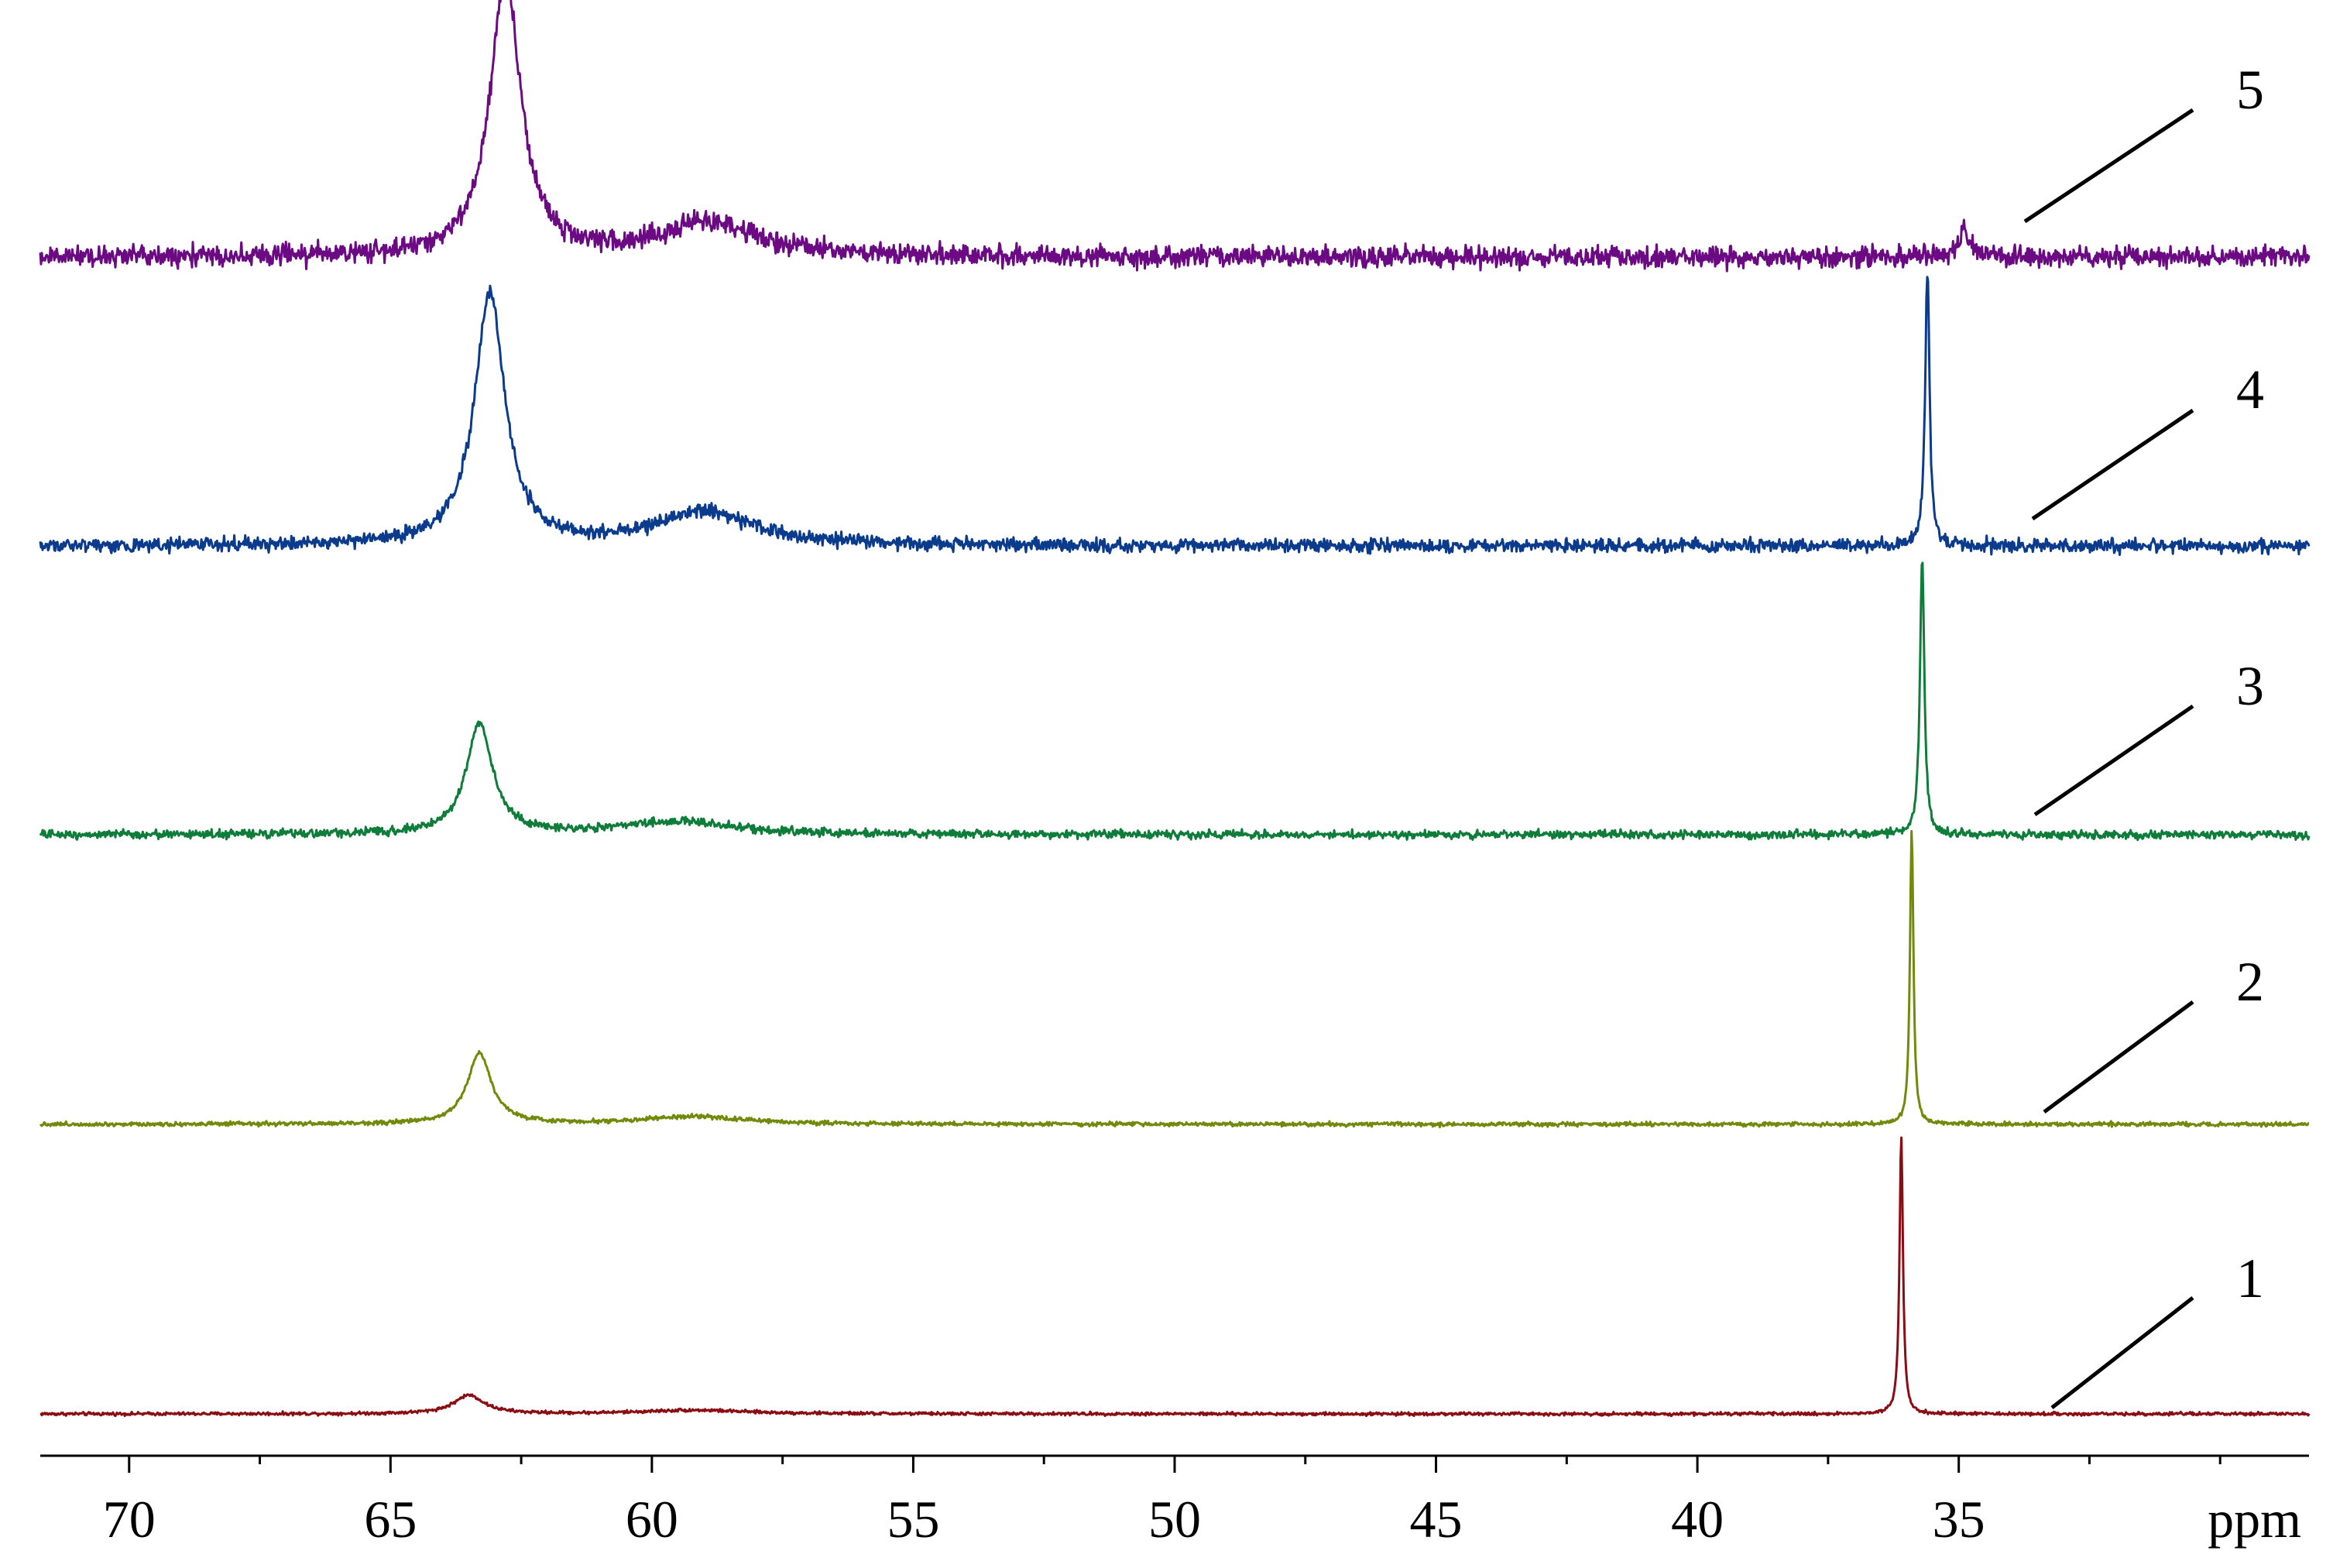 This screenshot has height=1568, width=2333. Describe the element at coordinates (2250, 686) in the screenshot. I see `trace-label-3: 3` at that location.